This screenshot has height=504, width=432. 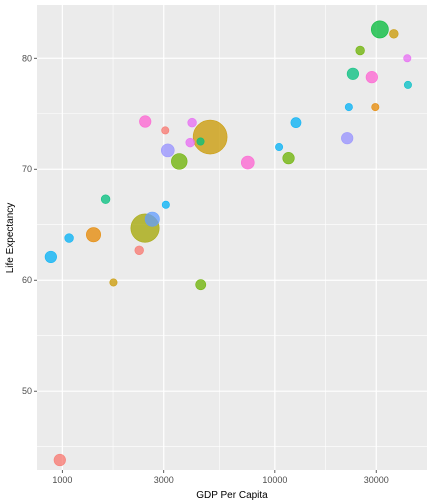 I want to click on x-tick-label: 10000, so click(x=274, y=480).